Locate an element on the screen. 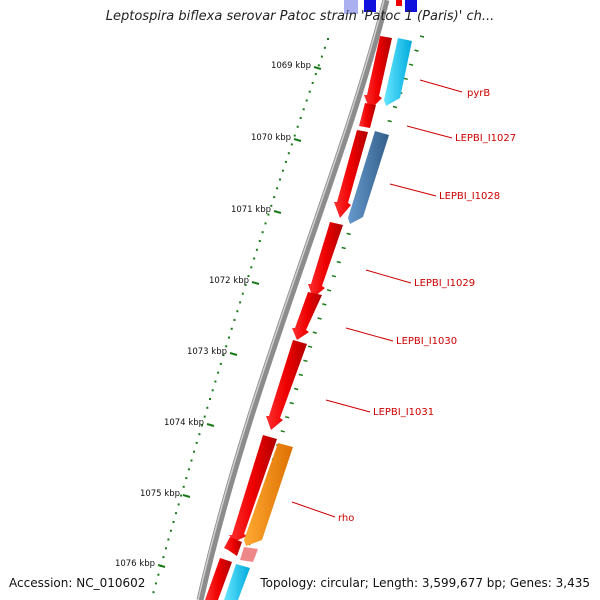 Image resolution: width=600 pixels, height=600 pixels. gene-label-LEPBI_I1031: LEPBI_I1031 is located at coordinates (403, 412).